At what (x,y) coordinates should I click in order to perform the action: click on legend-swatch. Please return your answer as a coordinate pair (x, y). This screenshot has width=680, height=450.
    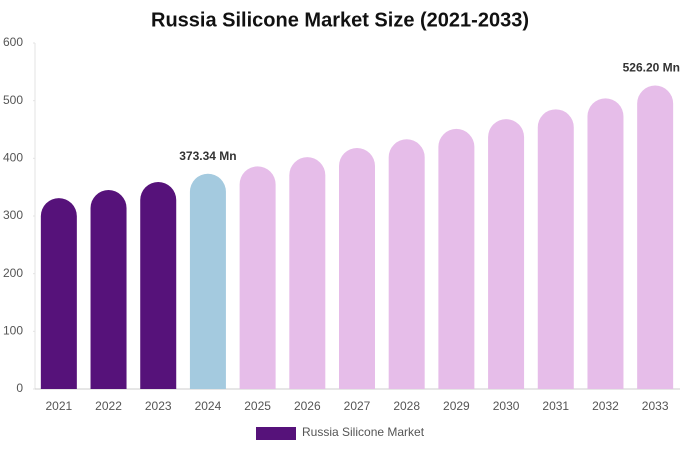
    Looking at the image, I should click on (276, 433).